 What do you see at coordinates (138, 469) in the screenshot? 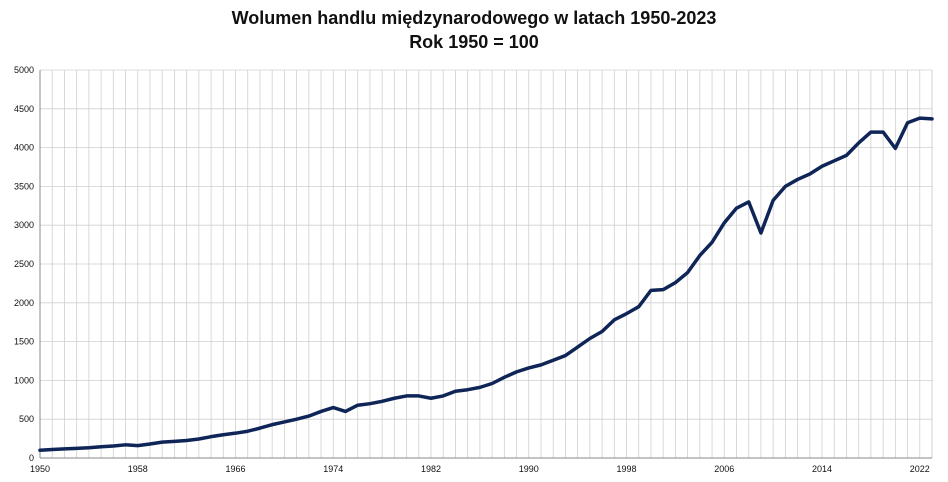
I see `x-tick-label: 1958` at bounding box center [138, 469].